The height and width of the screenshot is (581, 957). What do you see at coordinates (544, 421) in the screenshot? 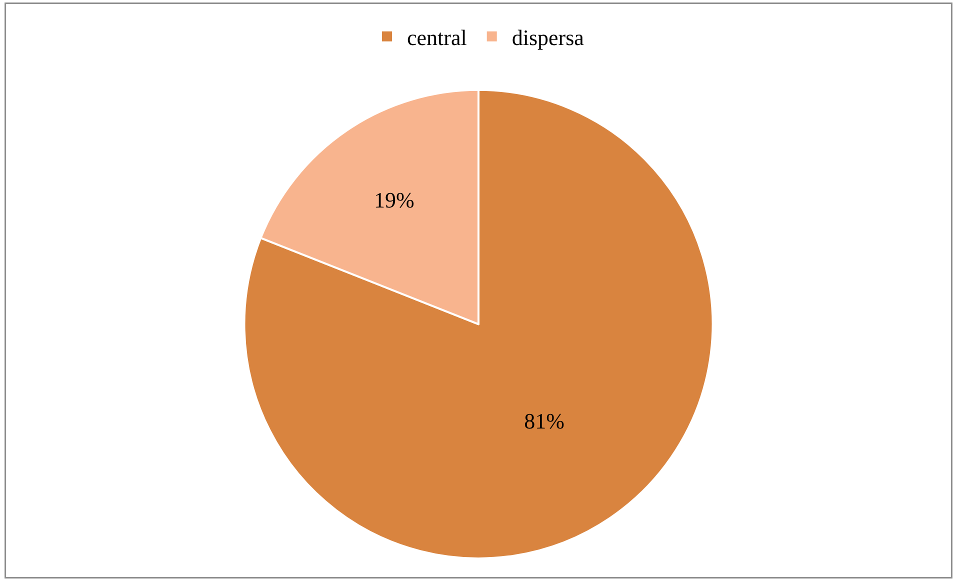
I see `data-label: 81%` at bounding box center [544, 421].